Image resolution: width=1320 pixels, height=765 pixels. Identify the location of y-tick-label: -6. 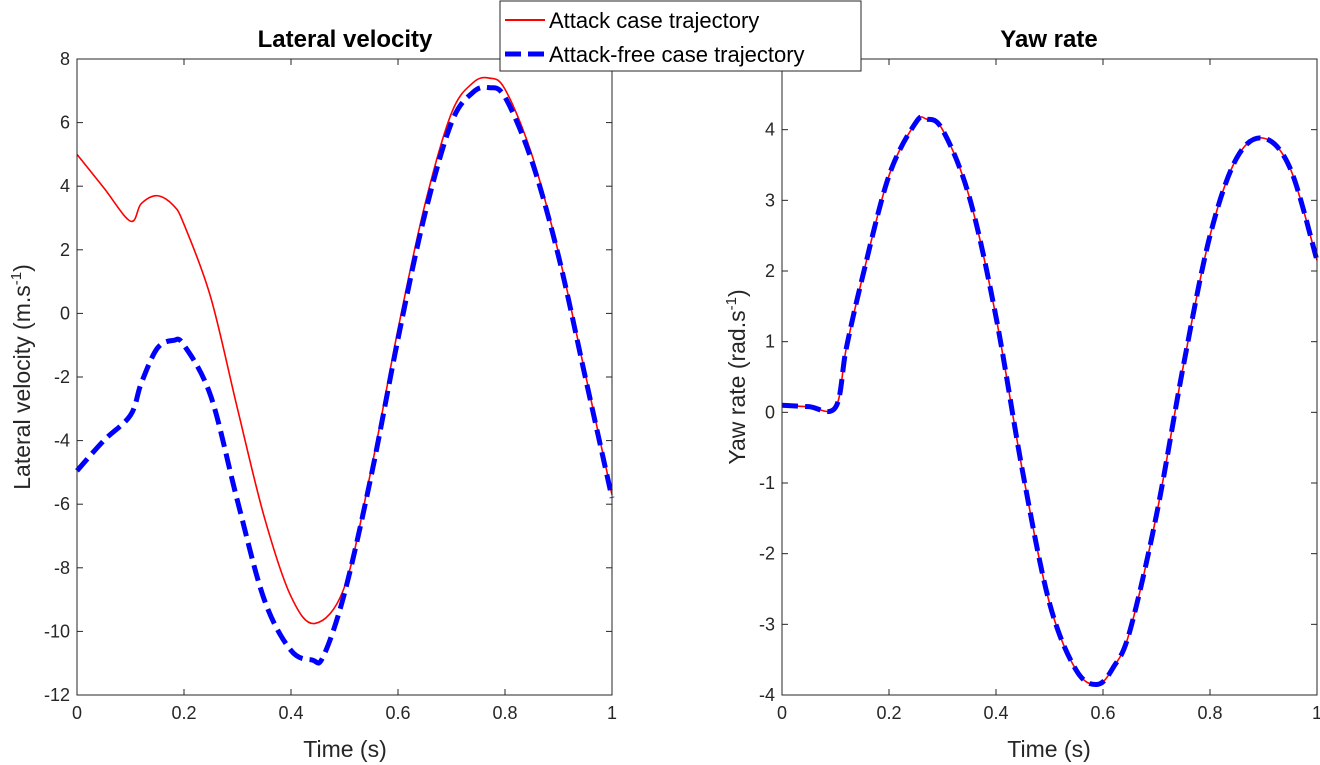
(62, 504).